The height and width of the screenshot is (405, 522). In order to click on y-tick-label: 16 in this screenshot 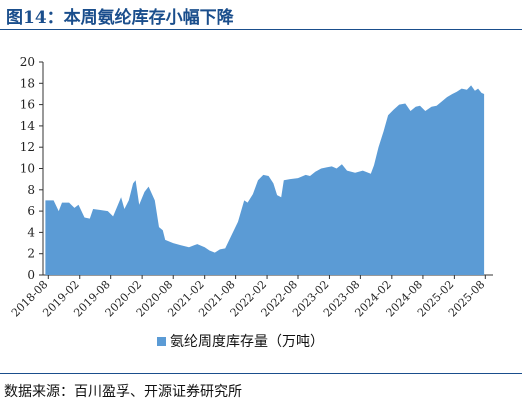, I will do `click(27, 105)`.